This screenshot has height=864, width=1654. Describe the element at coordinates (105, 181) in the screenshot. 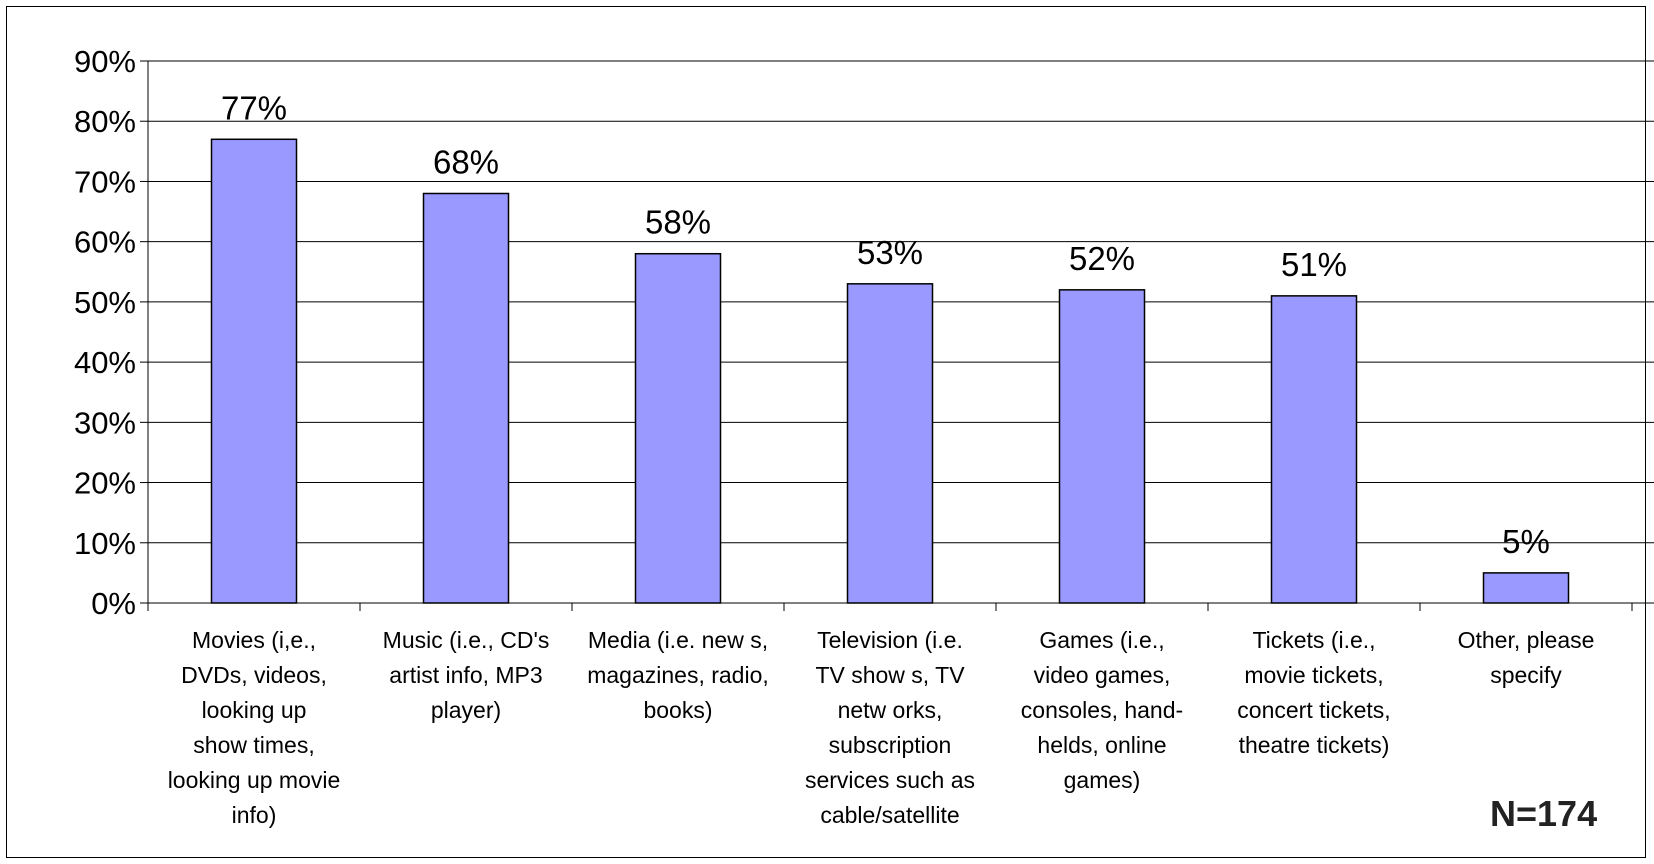

I see `y-tick-label: 70%` at that location.